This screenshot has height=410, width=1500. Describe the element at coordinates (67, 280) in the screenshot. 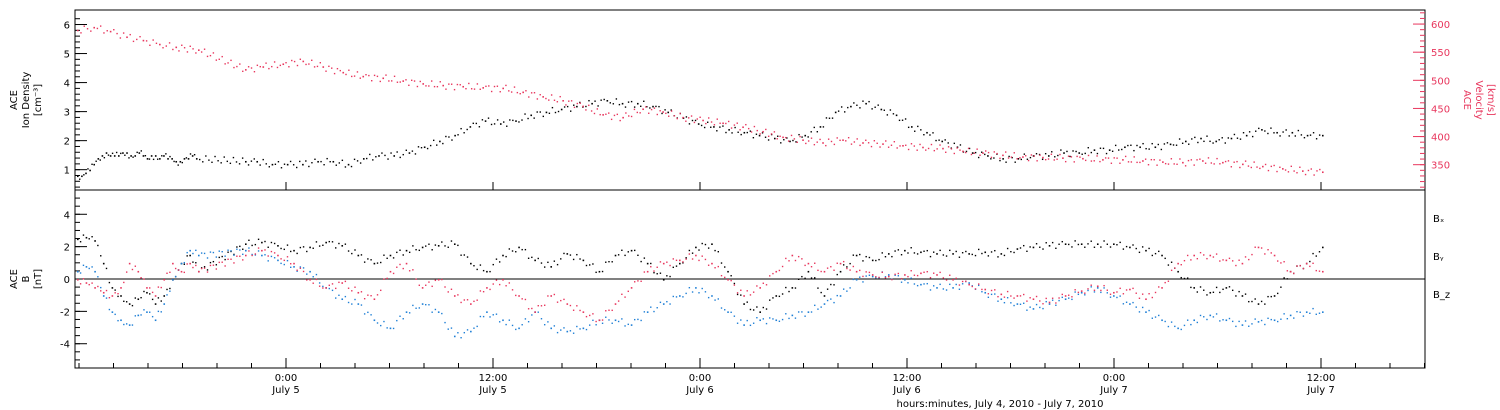

I see `bottom-ytick-label: 0` at that location.